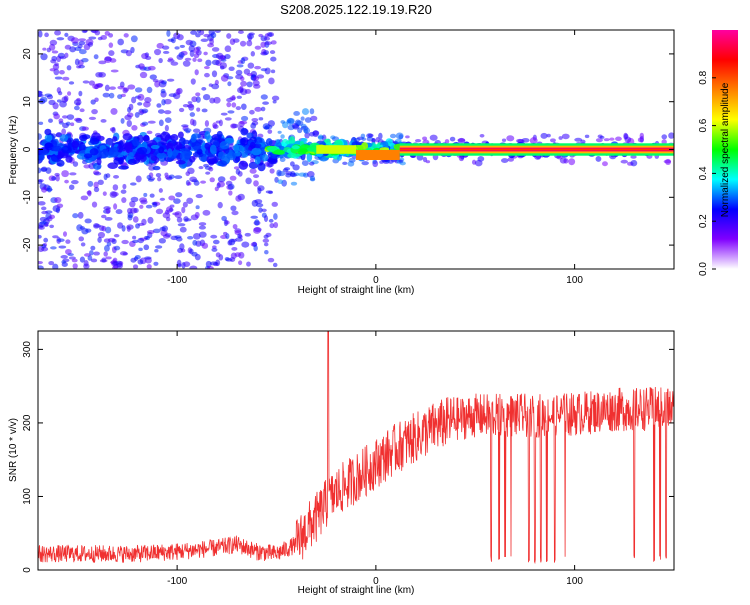 This screenshot has width=750, height=605. I want to click on spectral-line-center, so click(536, 149).